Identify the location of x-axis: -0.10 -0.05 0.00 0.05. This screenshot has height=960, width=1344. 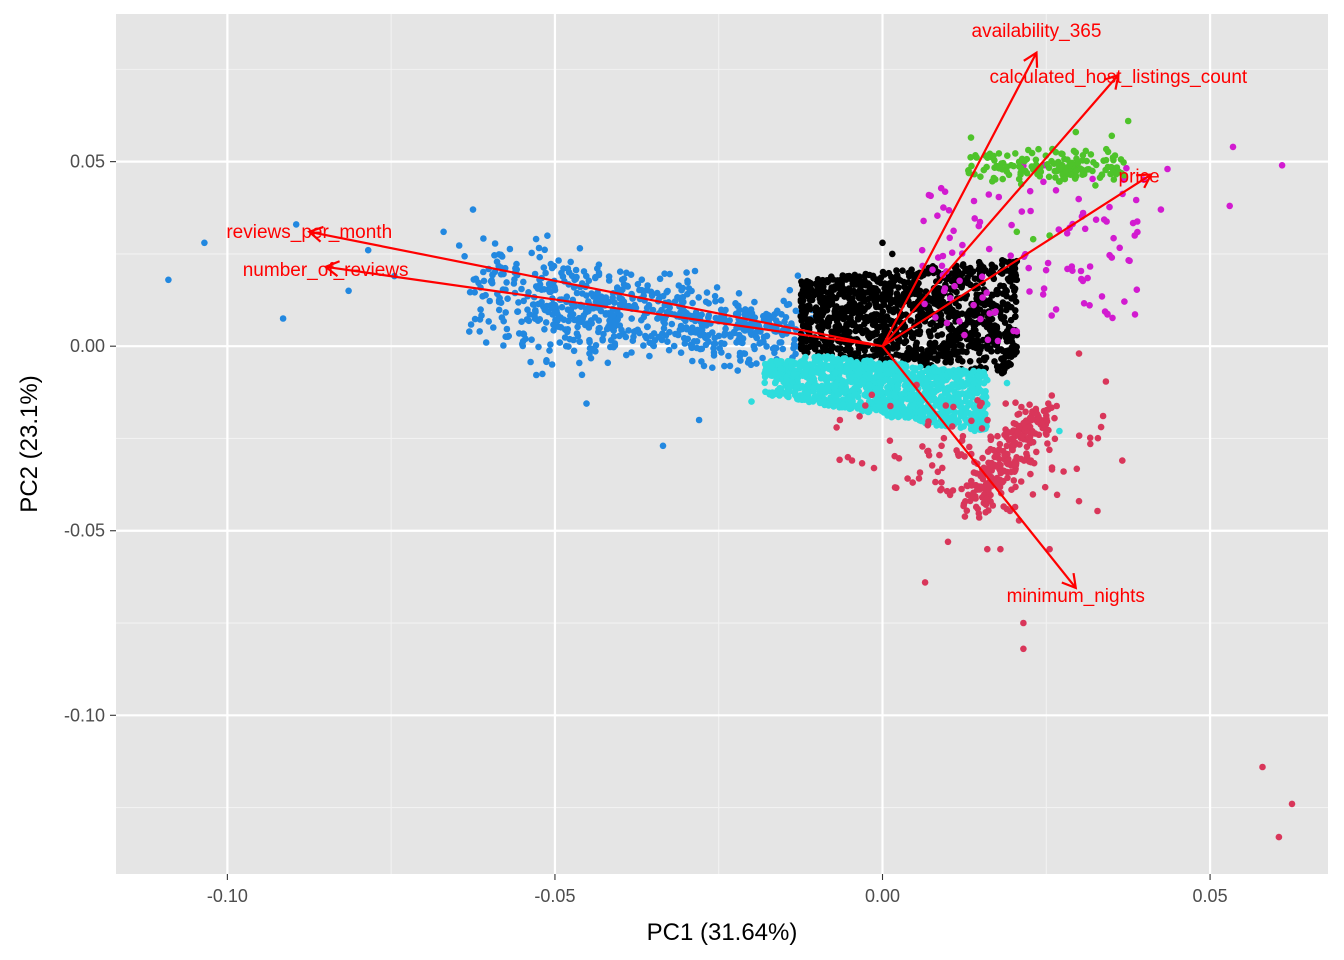
(717, 890).